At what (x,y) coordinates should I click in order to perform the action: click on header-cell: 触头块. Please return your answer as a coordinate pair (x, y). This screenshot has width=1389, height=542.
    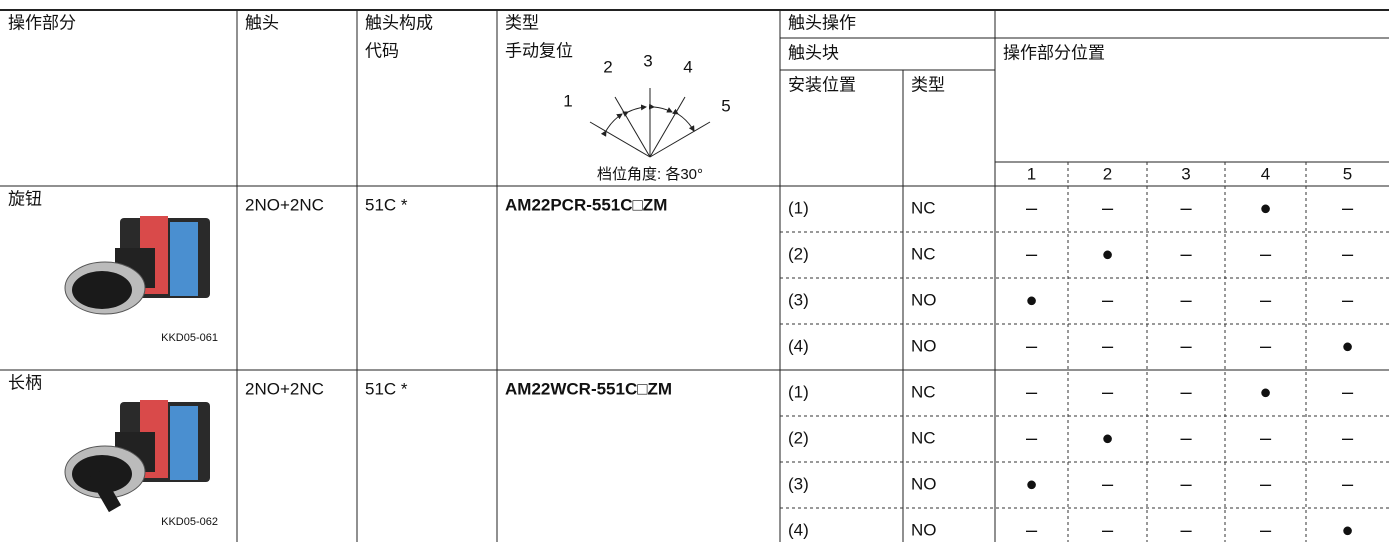
    Looking at the image, I should click on (813, 52).